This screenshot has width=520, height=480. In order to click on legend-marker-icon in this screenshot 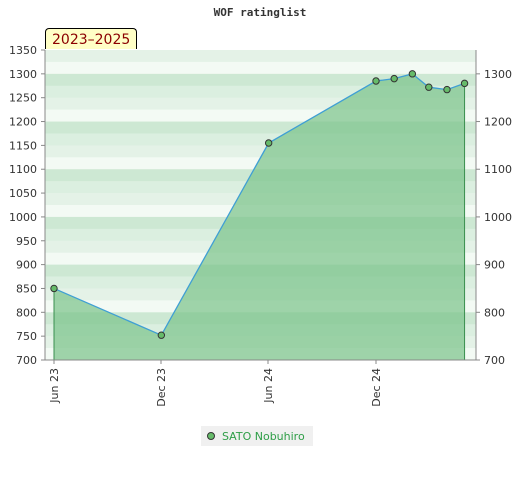, I will do `click(211, 436)`.